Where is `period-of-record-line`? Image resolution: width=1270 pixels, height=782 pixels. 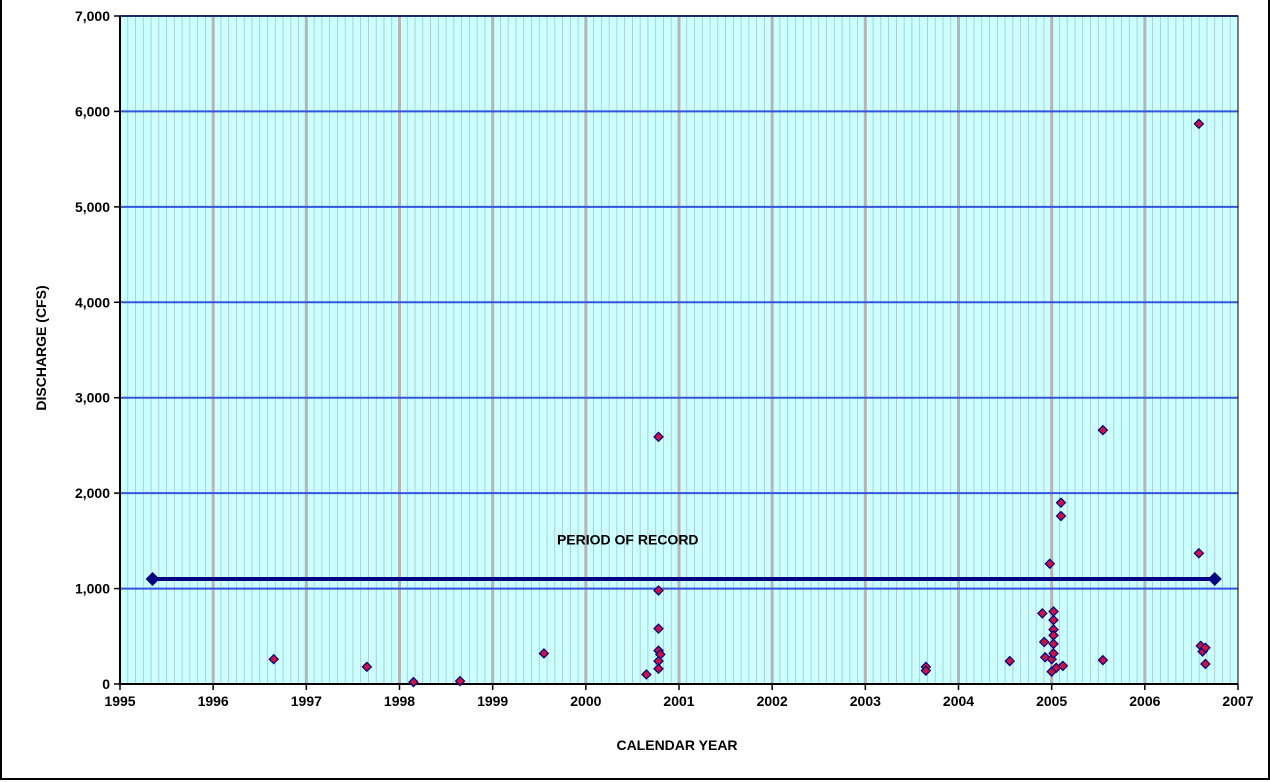 period-of-record-line is located at coordinates (683, 579).